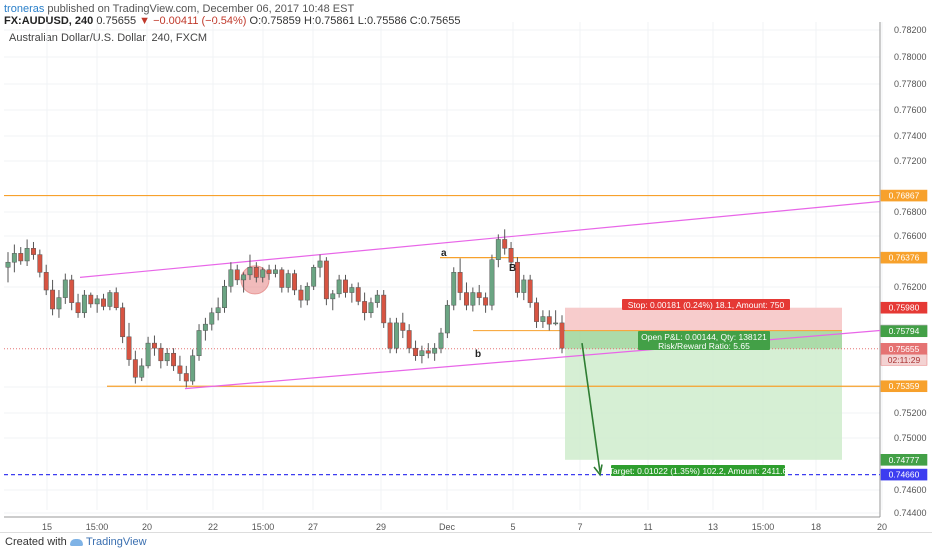 This screenshot has width=932, height=551. I want to click on y-tick-label: 0.77200, so click(910, 161).